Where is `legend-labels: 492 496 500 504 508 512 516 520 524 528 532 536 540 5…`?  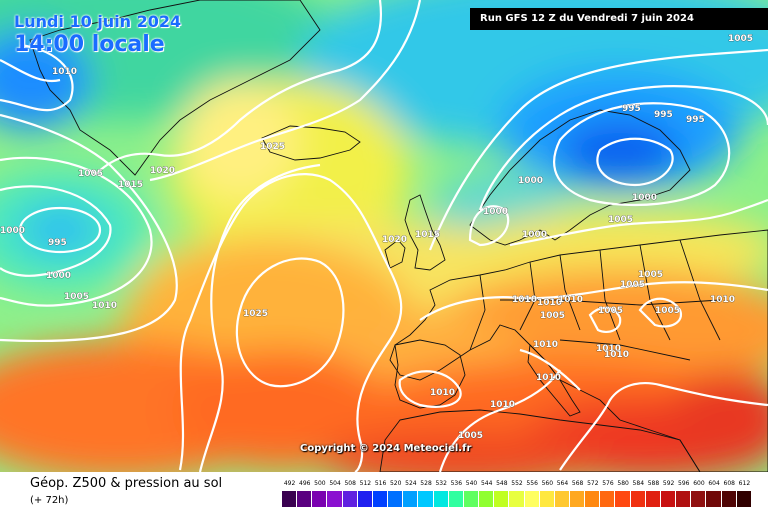 legend-labels: 492 496 500 504 508 512 516 520 524 528 532 536 540 5… is located at coordinates (517, 485).